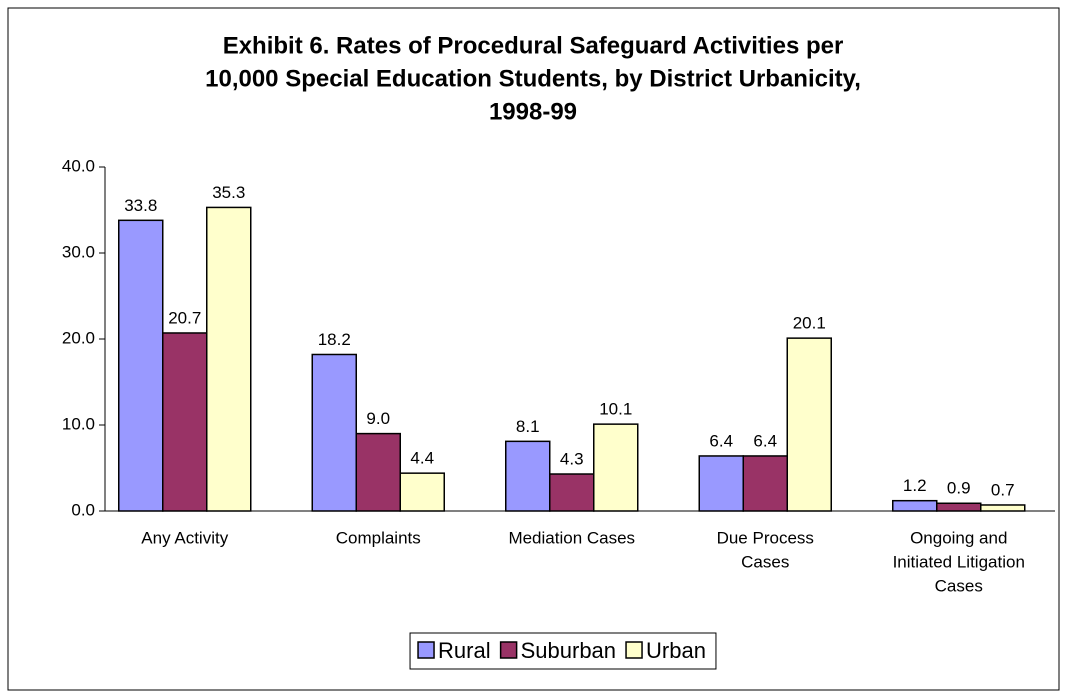  What do you see at coordinates (915, 485) in the screenshot?
I see `data-label: 1.2` at bounding box center [915, 485].